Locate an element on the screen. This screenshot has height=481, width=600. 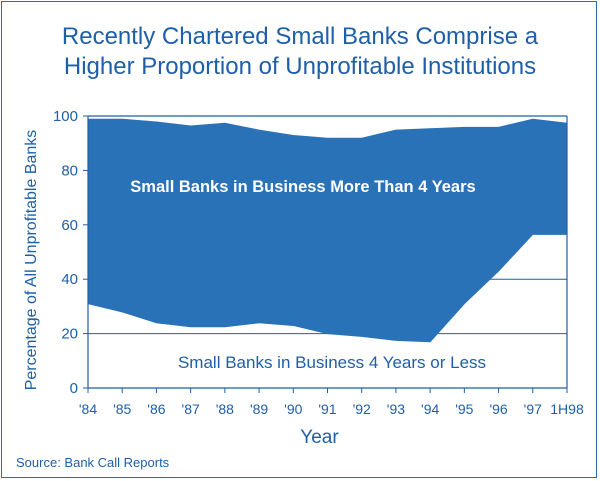
x-tick-label: '93 is located at coordinates (396, 409).